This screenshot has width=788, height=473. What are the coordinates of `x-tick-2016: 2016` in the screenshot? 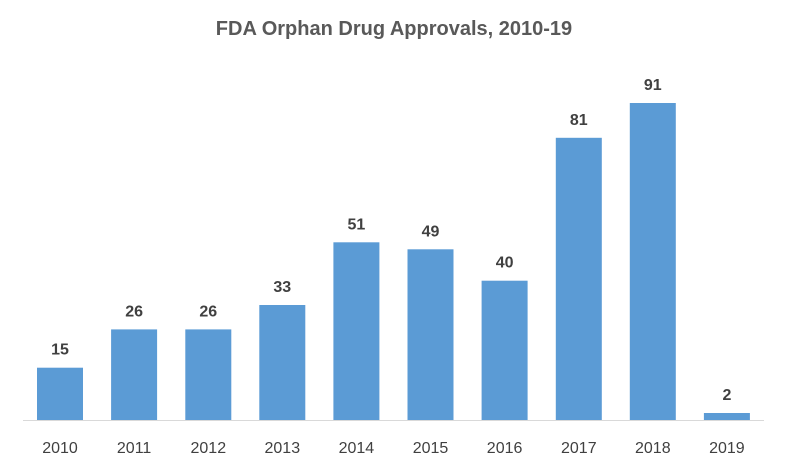 It's located at (505, 448).